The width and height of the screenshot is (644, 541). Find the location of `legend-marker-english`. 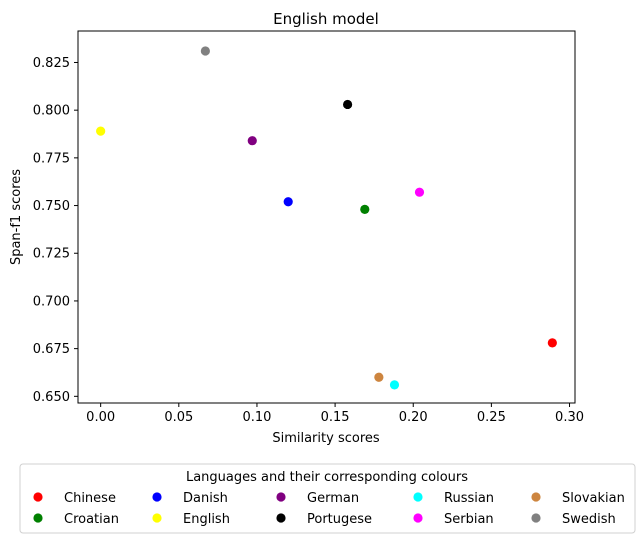

legend-marker-english is located at coordinates (157, 518).